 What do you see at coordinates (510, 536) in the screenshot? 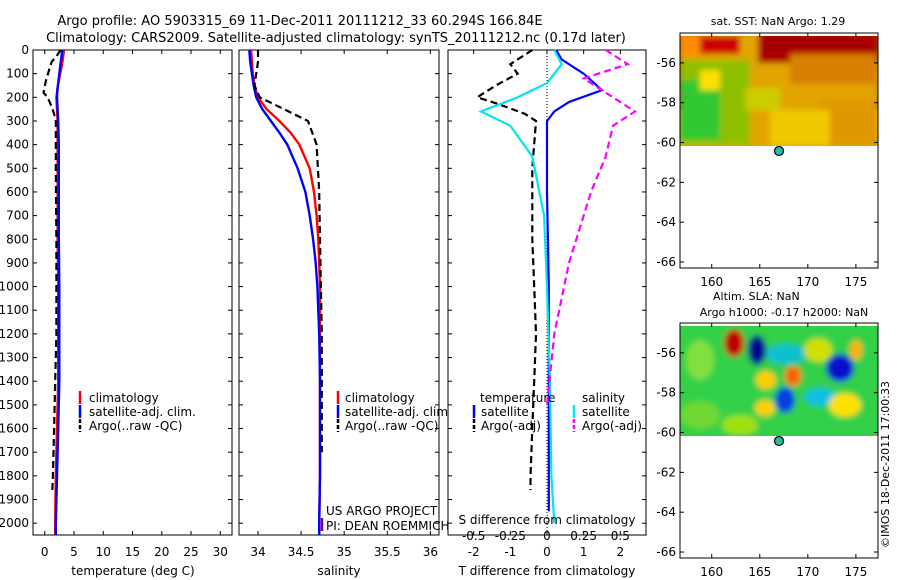
I see `s-tick-label: -0.25` at bounding box center [510, 536].